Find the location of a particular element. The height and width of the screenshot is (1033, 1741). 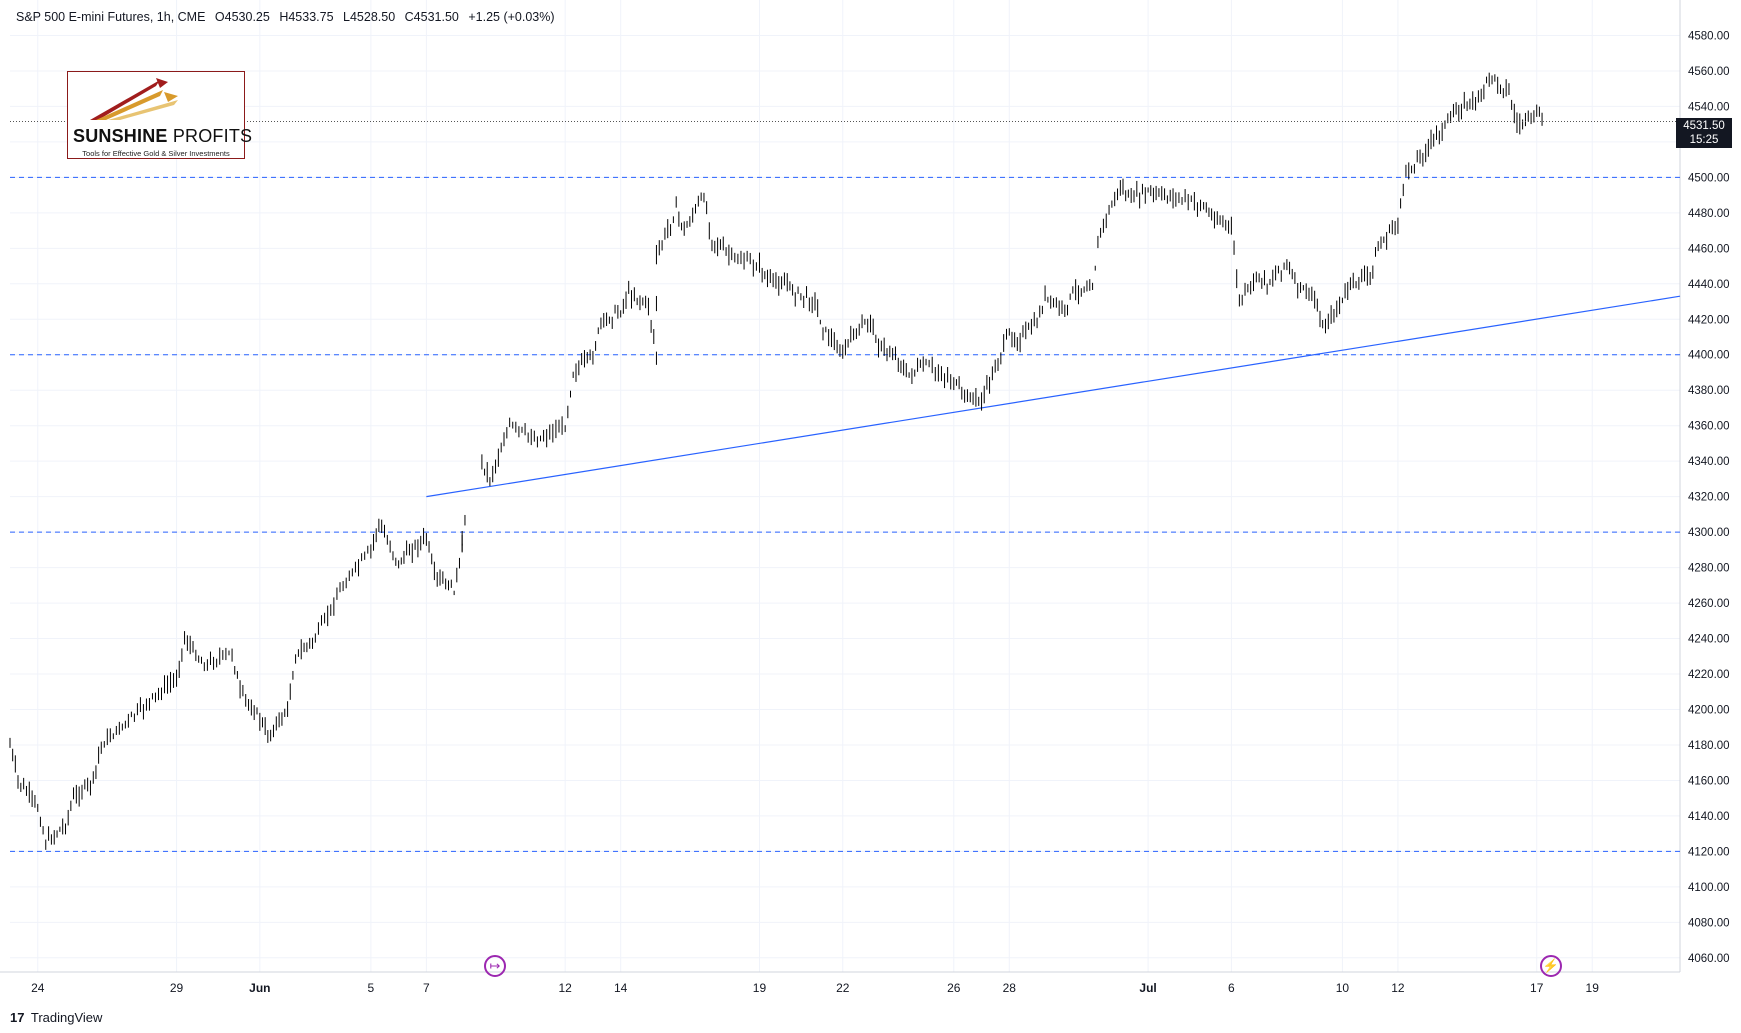

time-tick-label: 17 is located at coordinates (1537, 988).